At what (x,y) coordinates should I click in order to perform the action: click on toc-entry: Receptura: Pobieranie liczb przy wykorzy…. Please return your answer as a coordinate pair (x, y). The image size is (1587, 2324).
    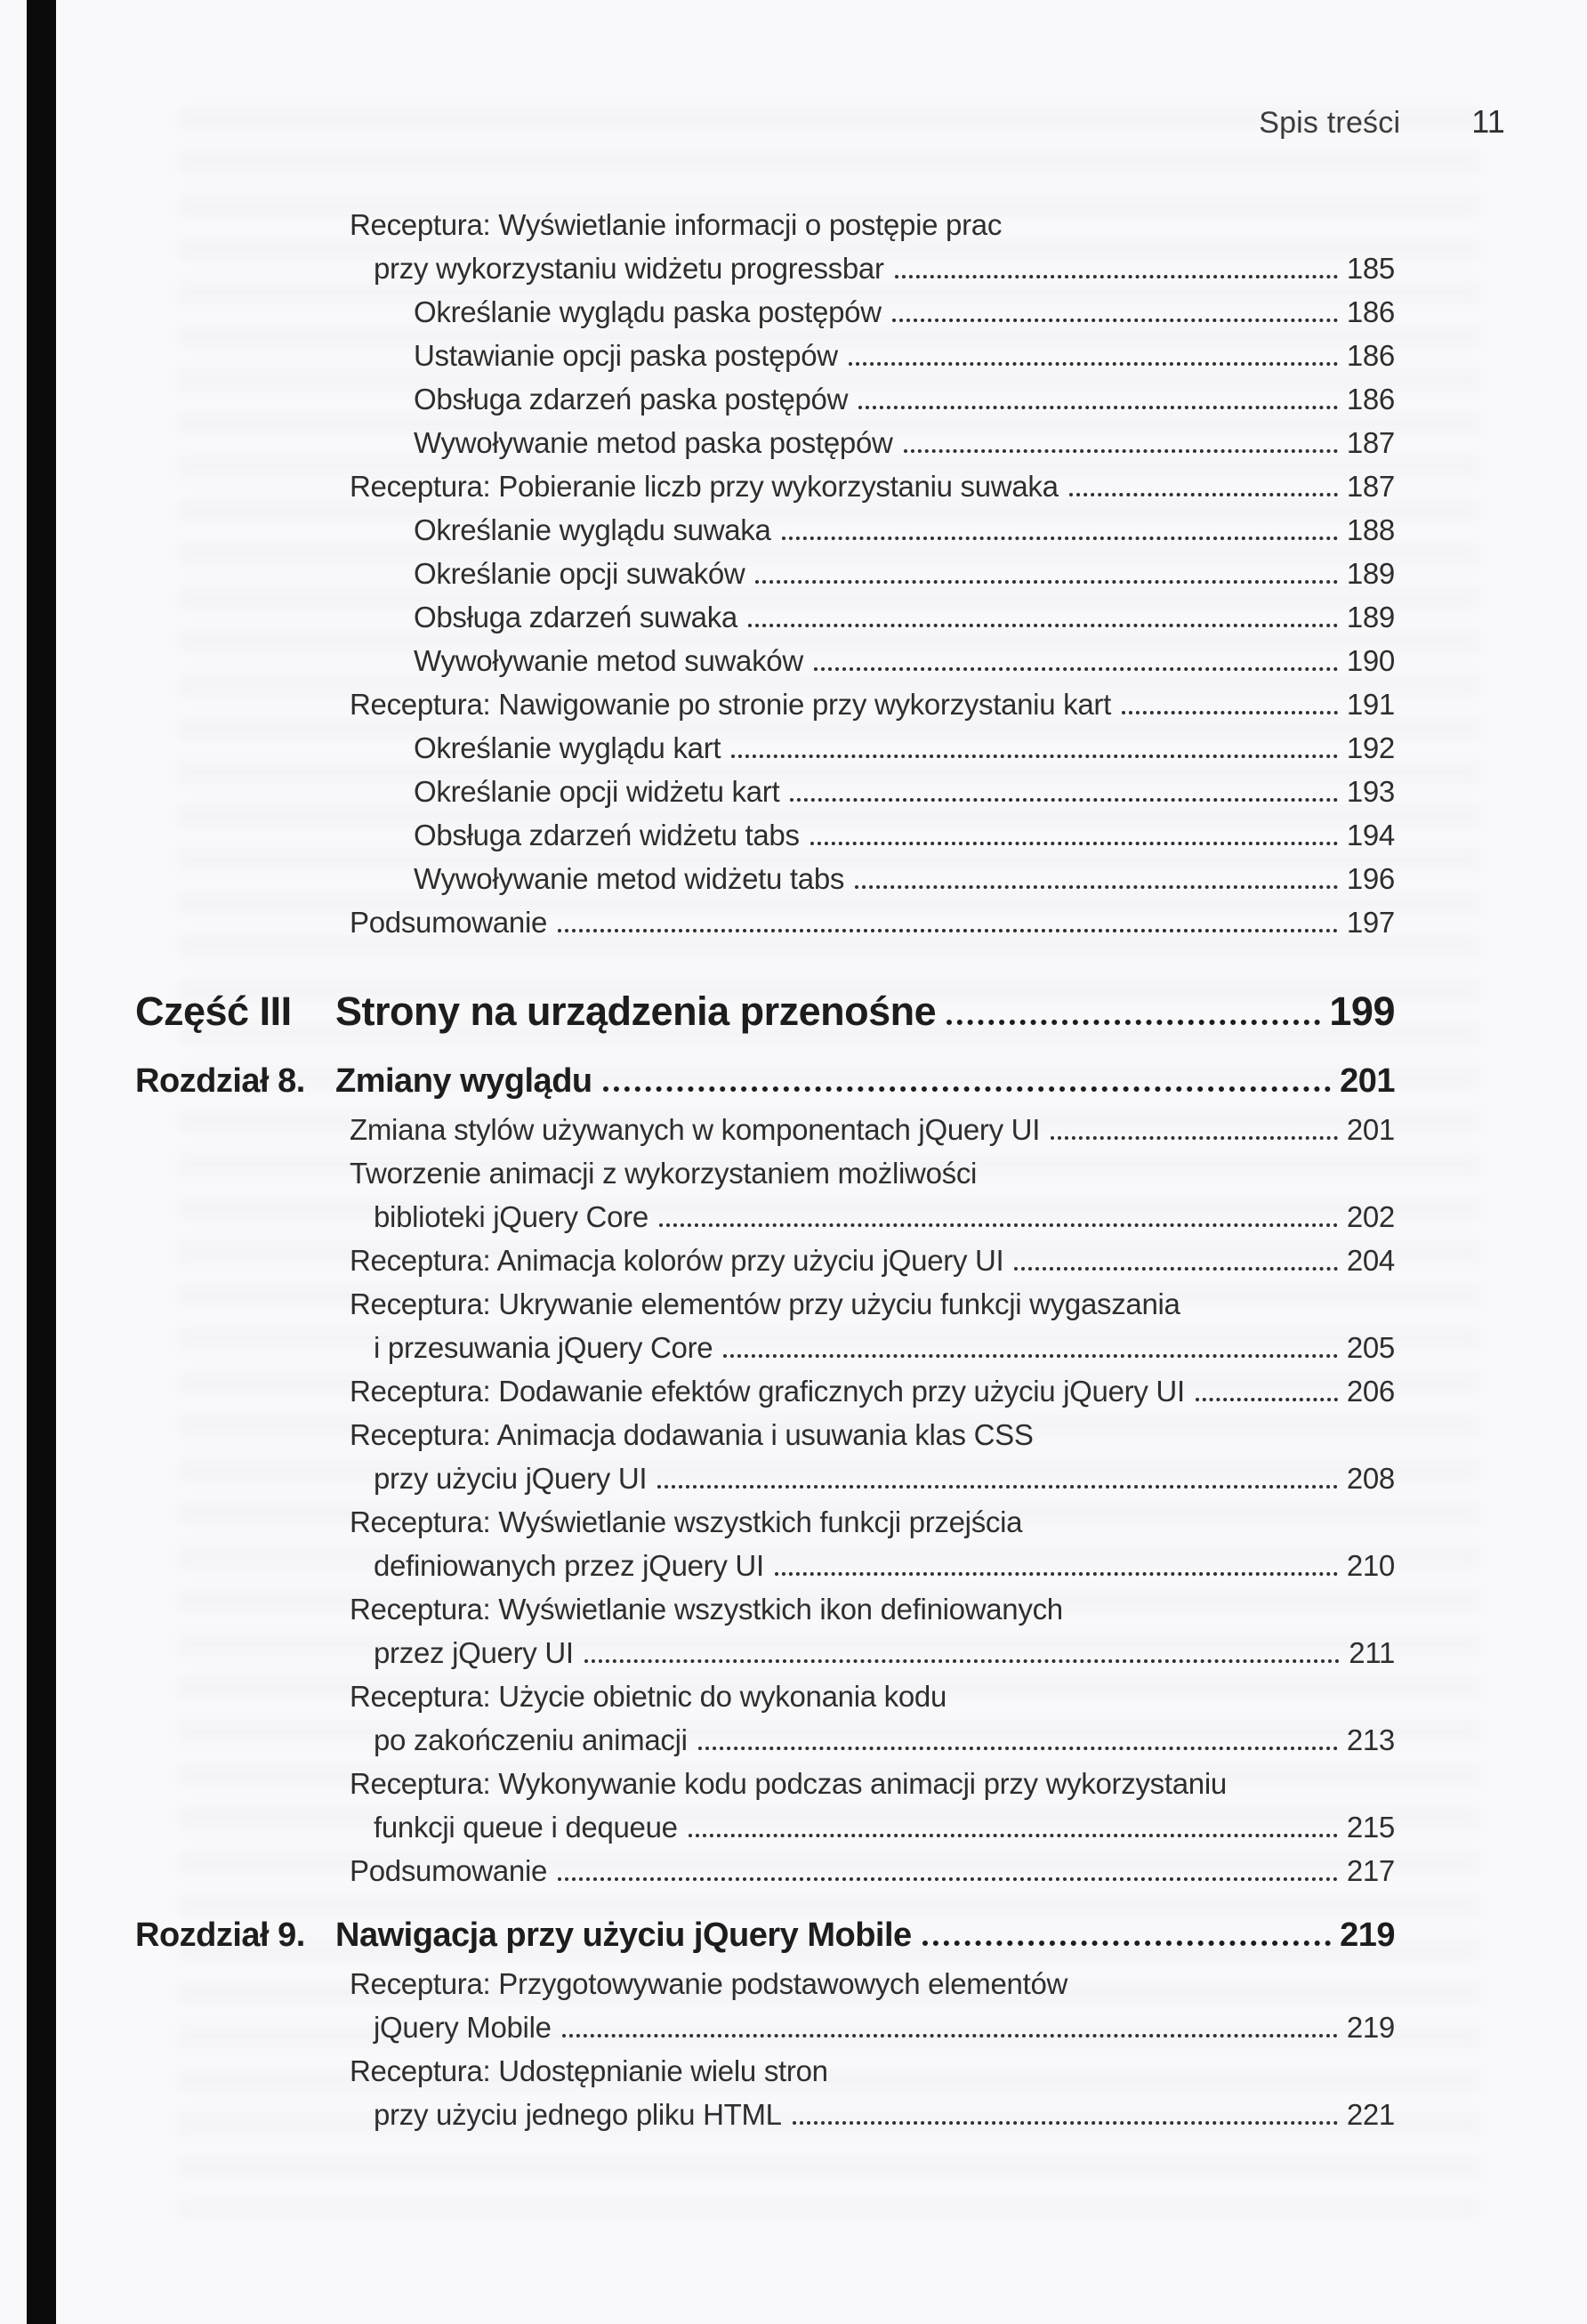
    Looking at the image, I should click on (765, 486).